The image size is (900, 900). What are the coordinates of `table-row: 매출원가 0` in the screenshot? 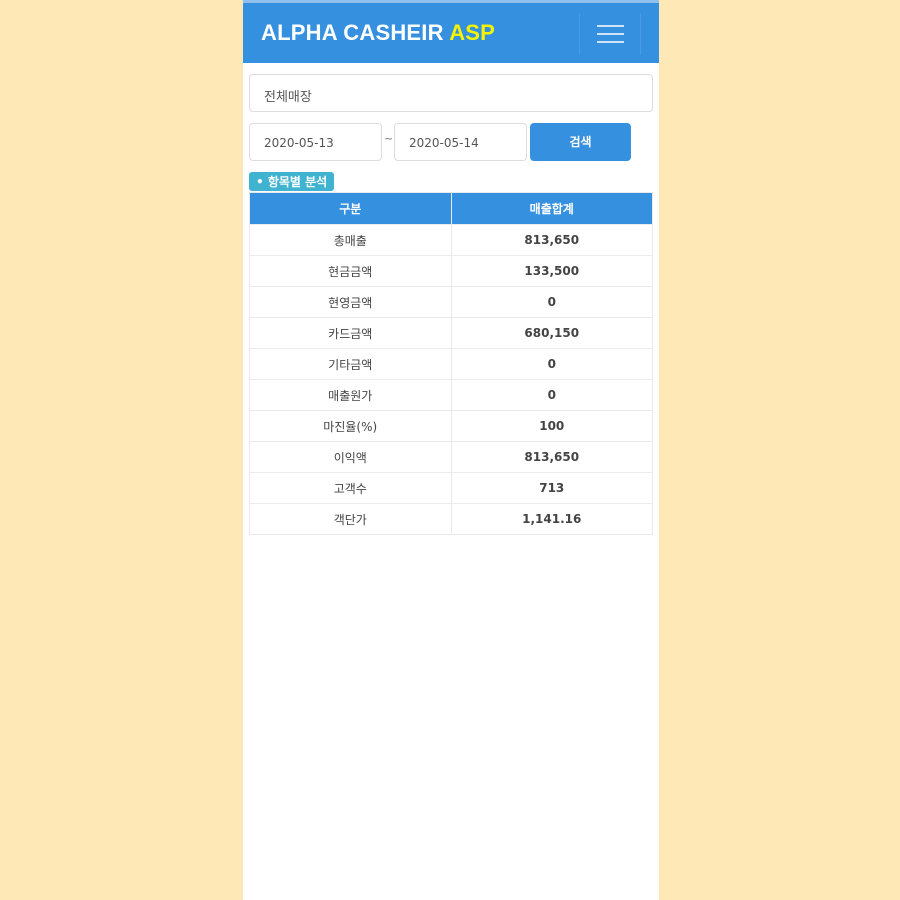 It's located at (451, 395).